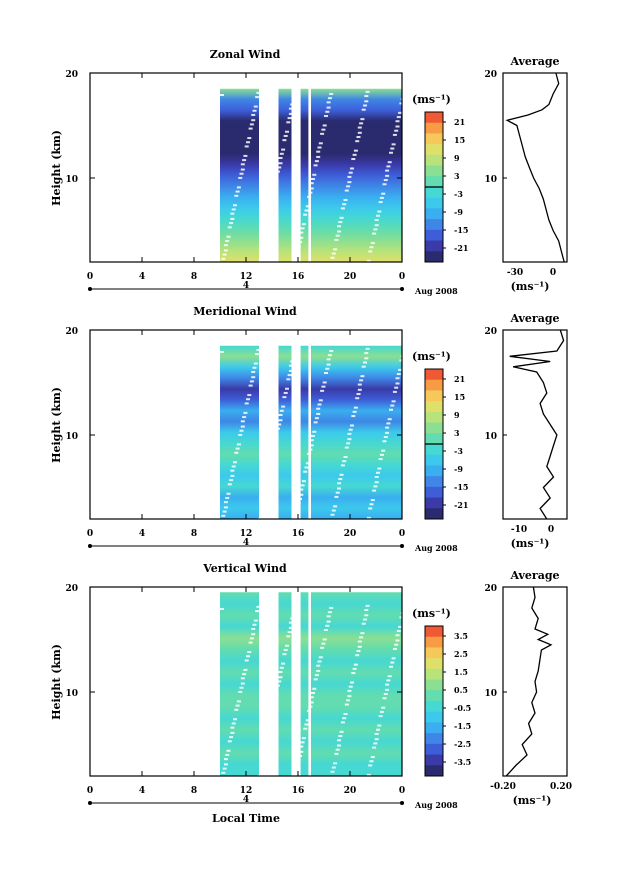  What do you see at coordinates (515, 273) in the screenshot?
I see `profile-x-tick: -30` at bounding box center [515, 273].